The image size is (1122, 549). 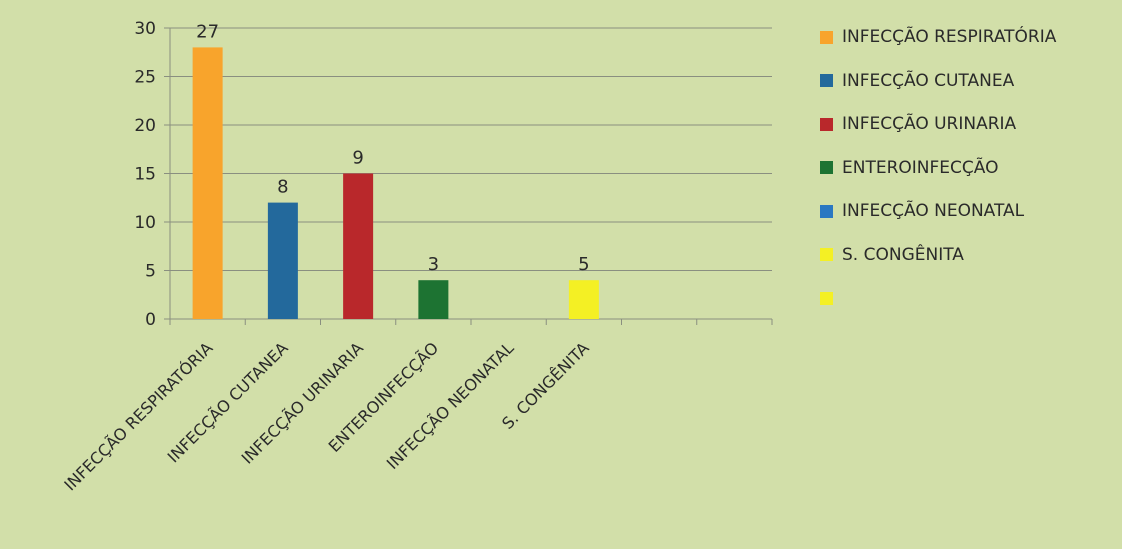 What do you see at coordinates (949, 37) in the screenshot?
I see `legend-label: INFECÇÃO RESPIRATÓRIA` at bounding box center [949, 37].